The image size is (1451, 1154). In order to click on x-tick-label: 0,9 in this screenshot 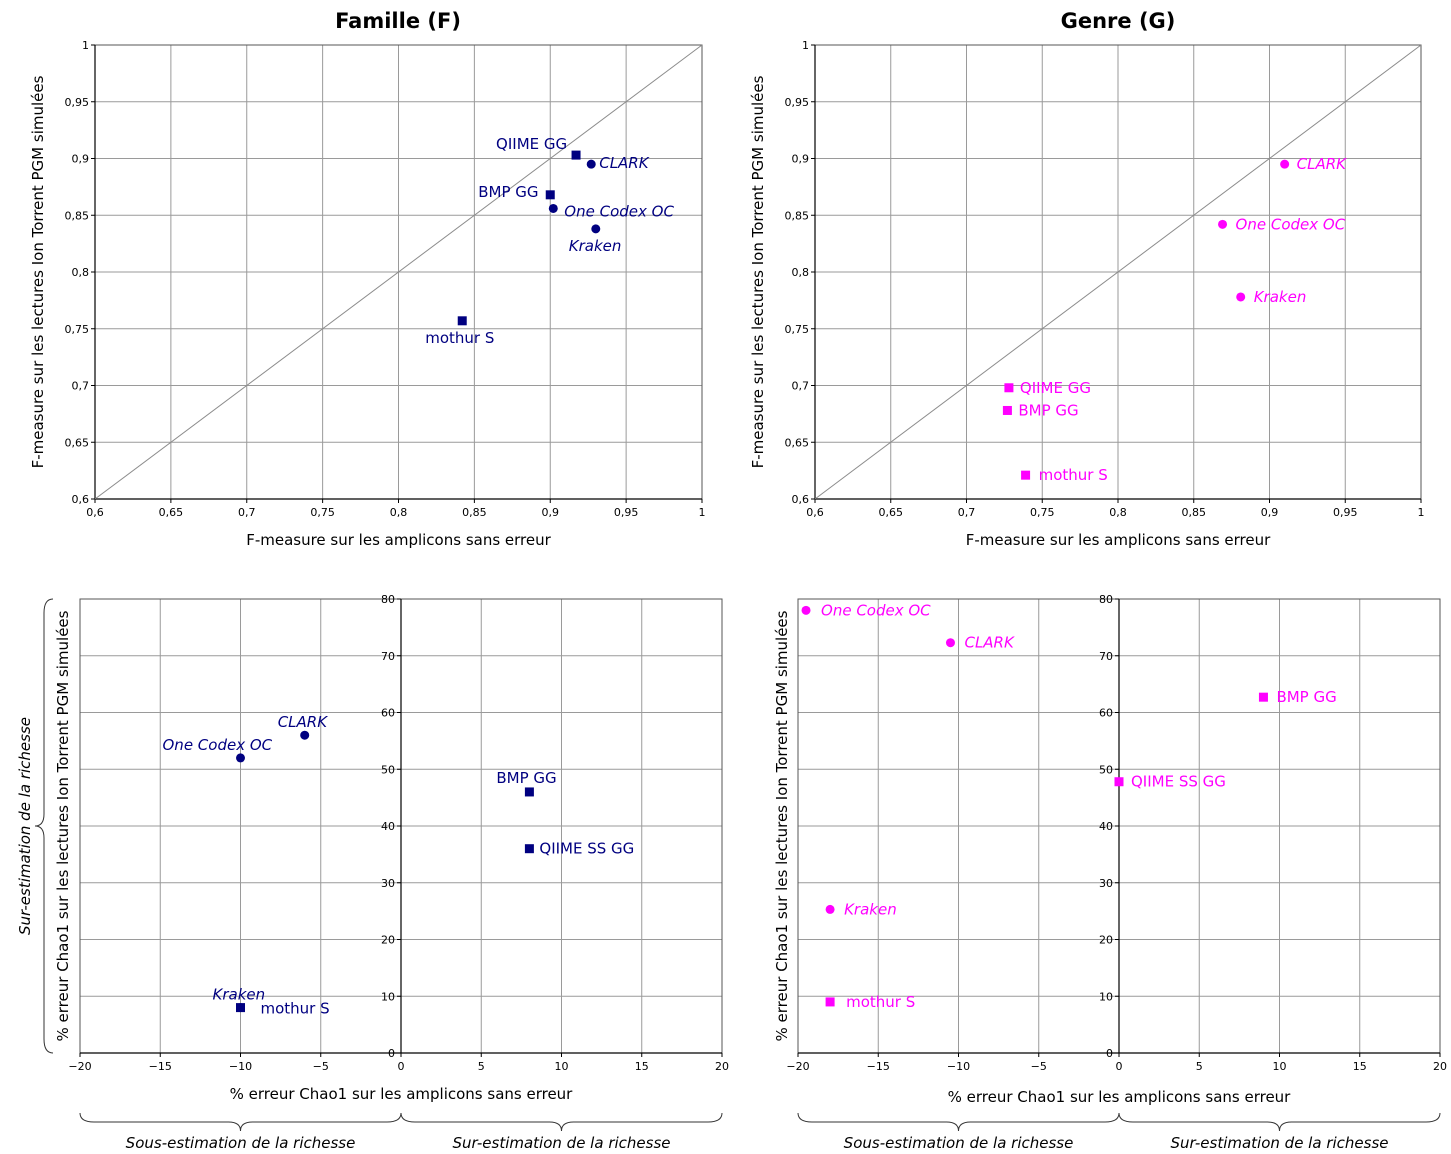, I will do `click(1270, 512)`.